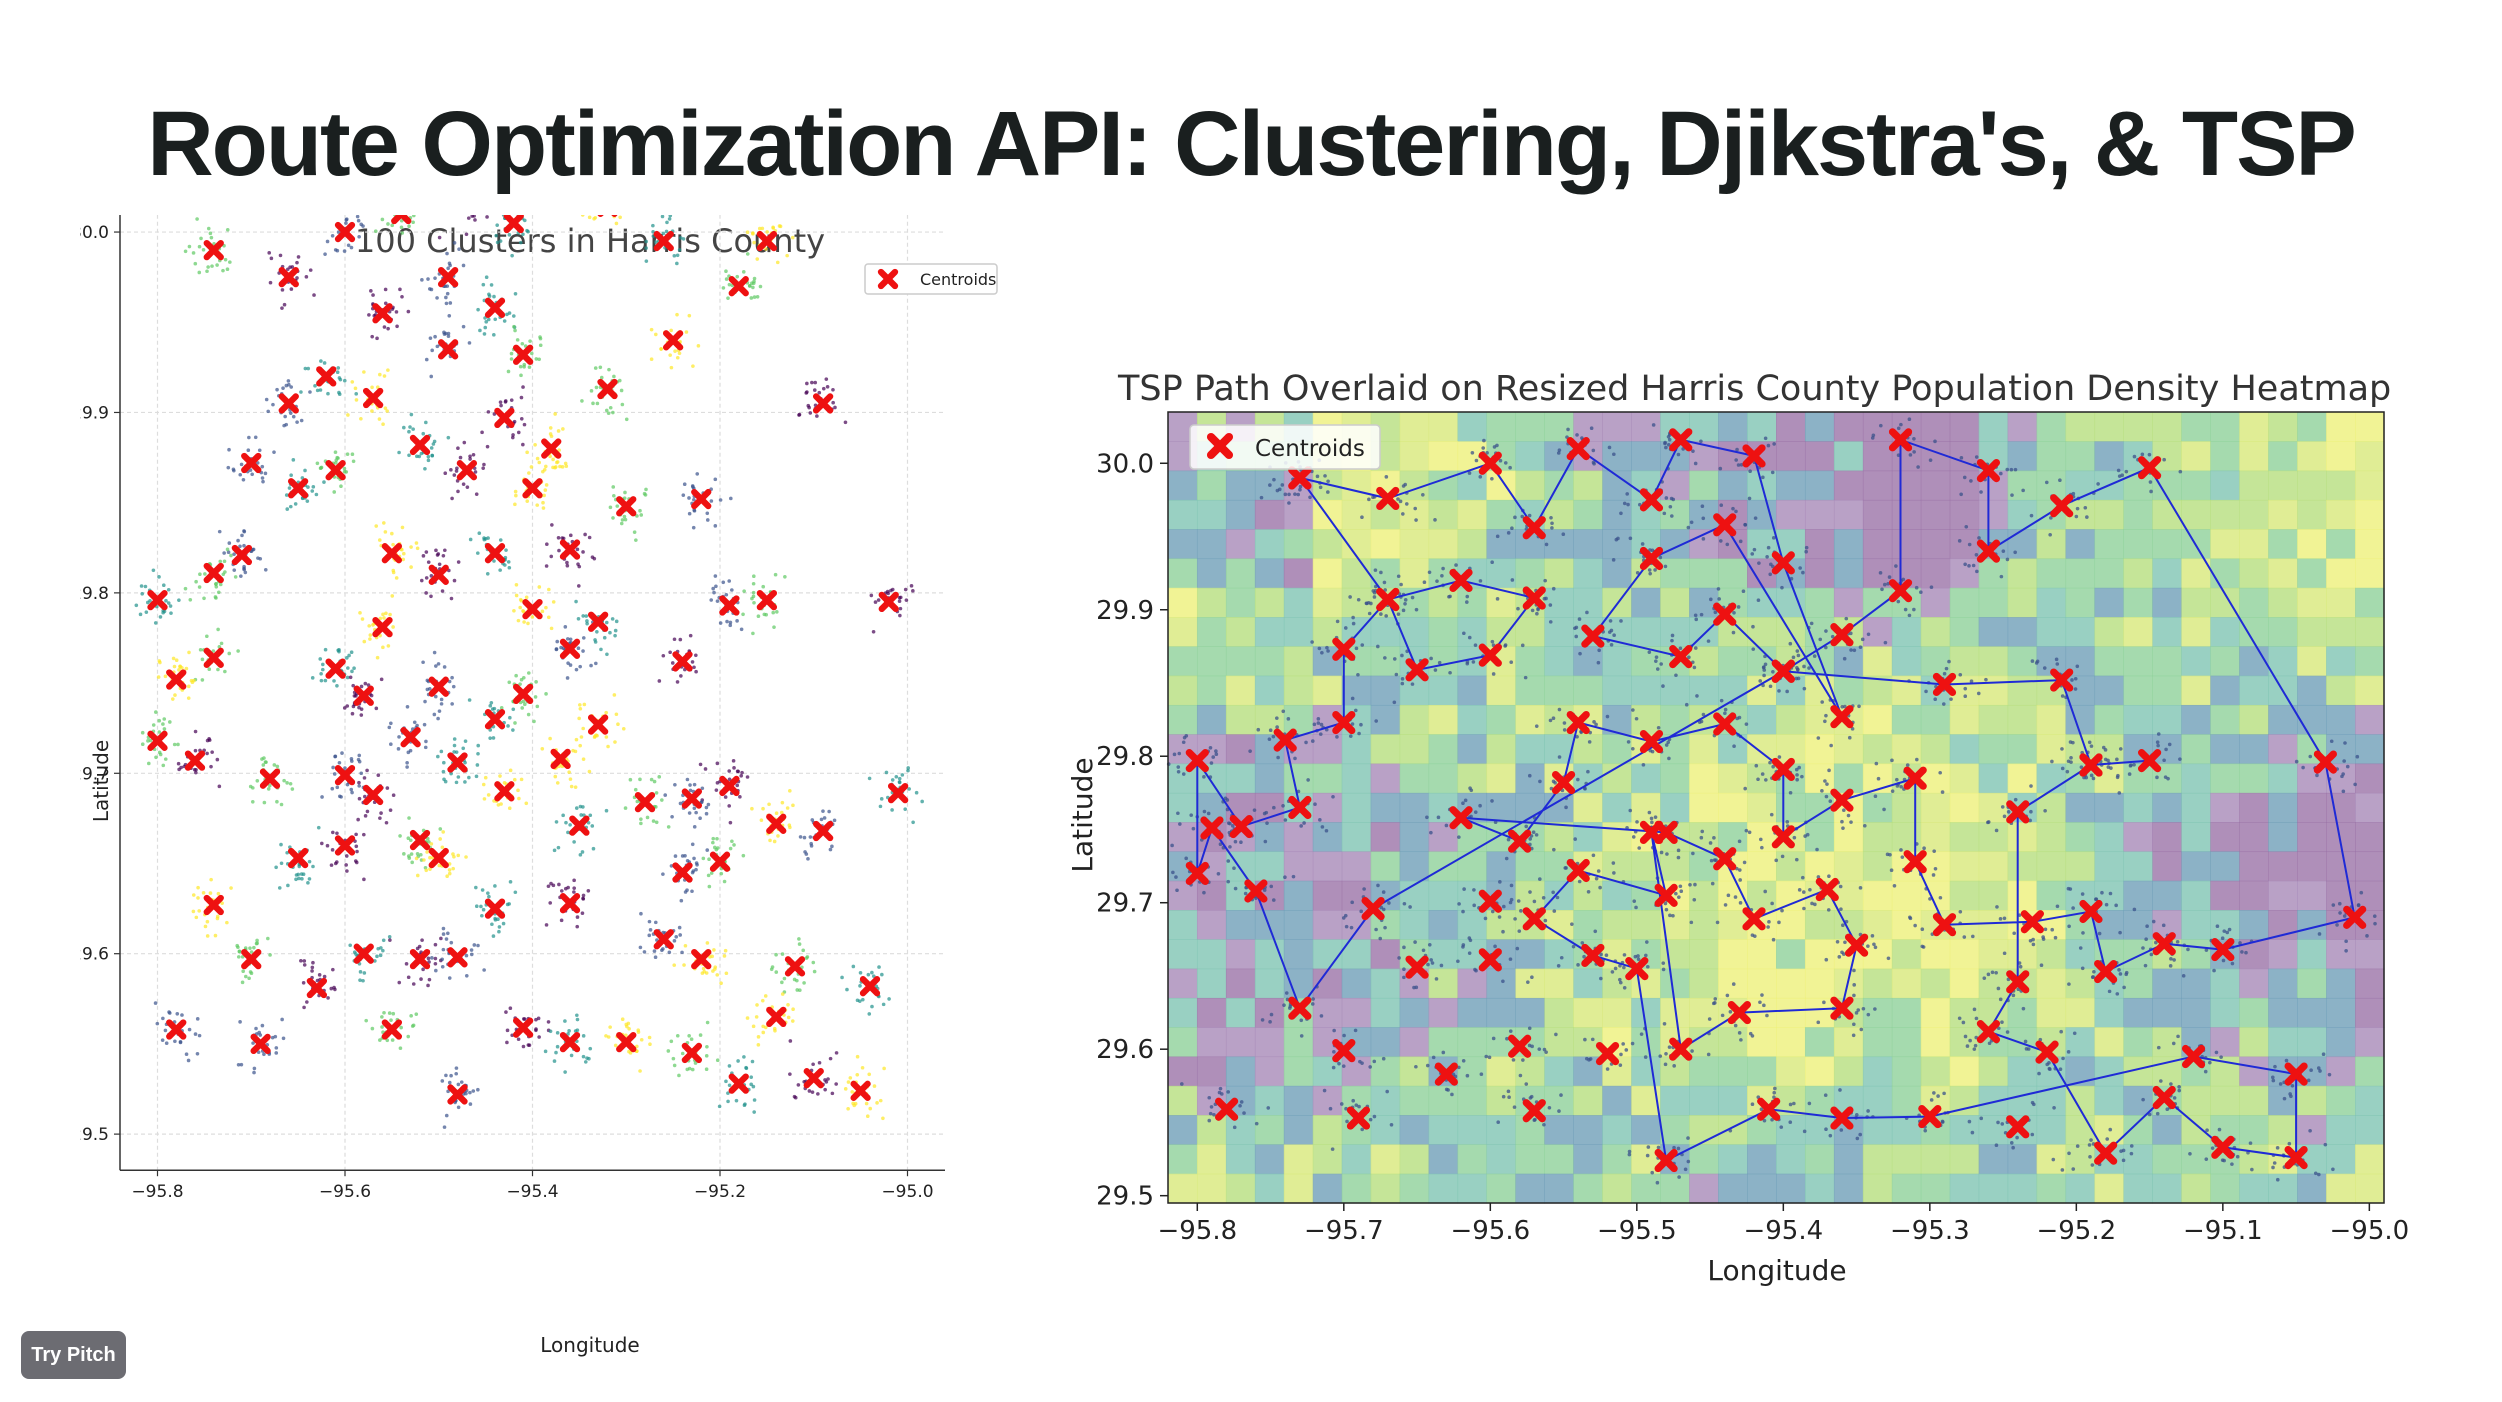  What do you see at coordinates (2223, 1231) in the screenshot?
I see `x-tick-label: −95.1` at bounding box center [2223, 1231].